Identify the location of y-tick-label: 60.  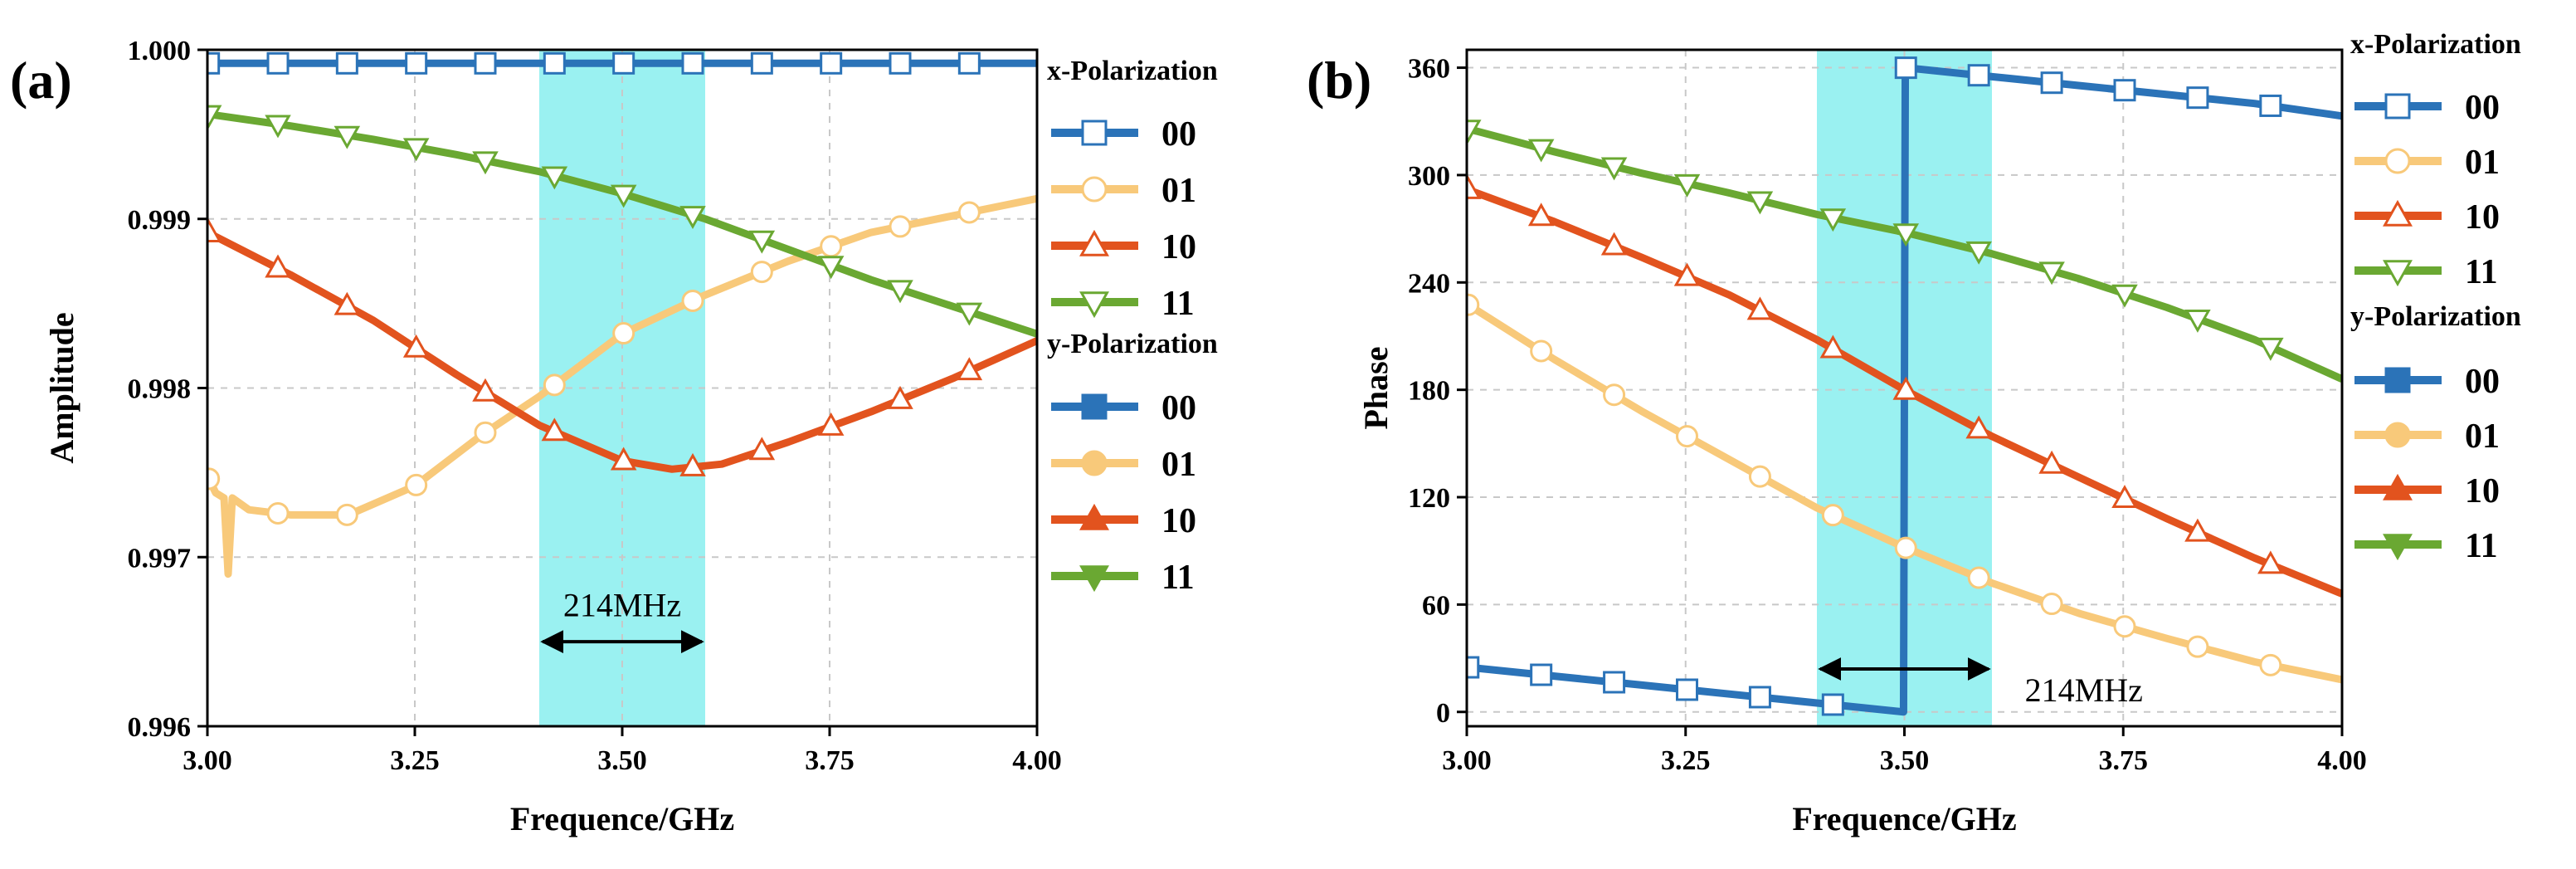
(1436, 605).